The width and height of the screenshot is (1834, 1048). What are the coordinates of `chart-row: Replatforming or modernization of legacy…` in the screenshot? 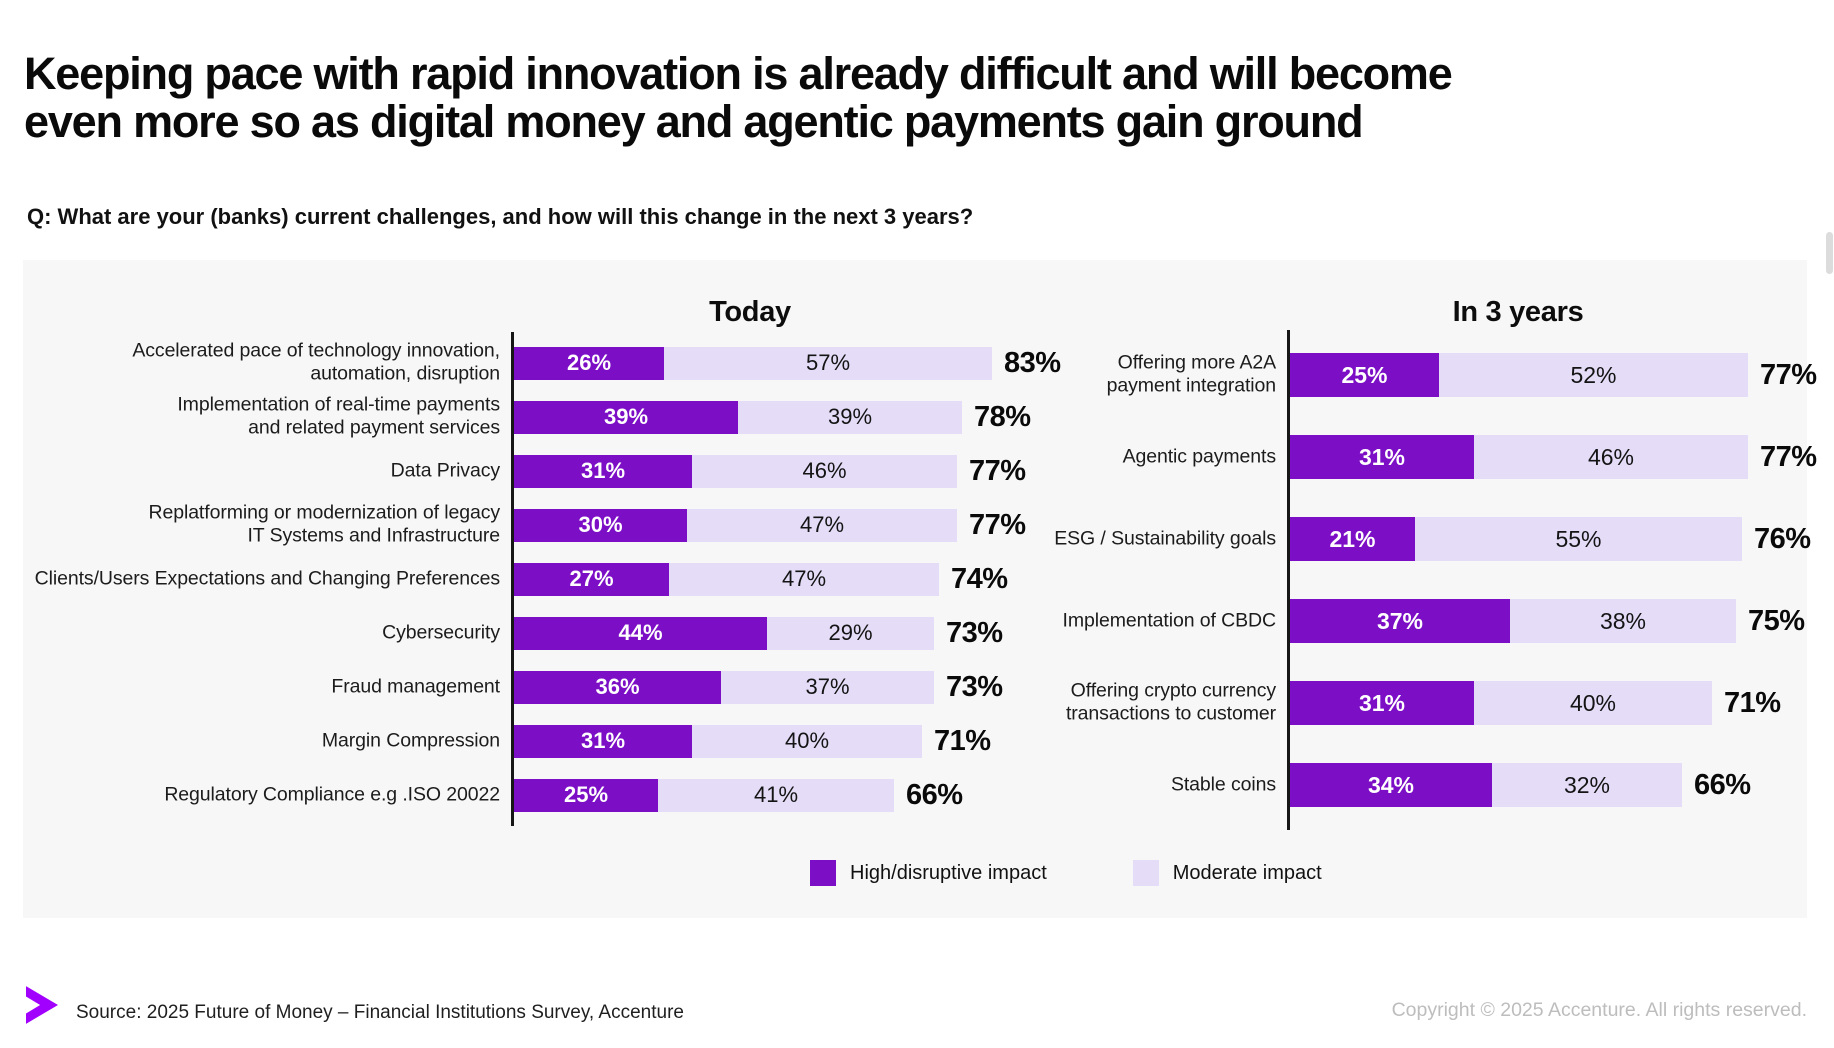 It's located at (605, 525).